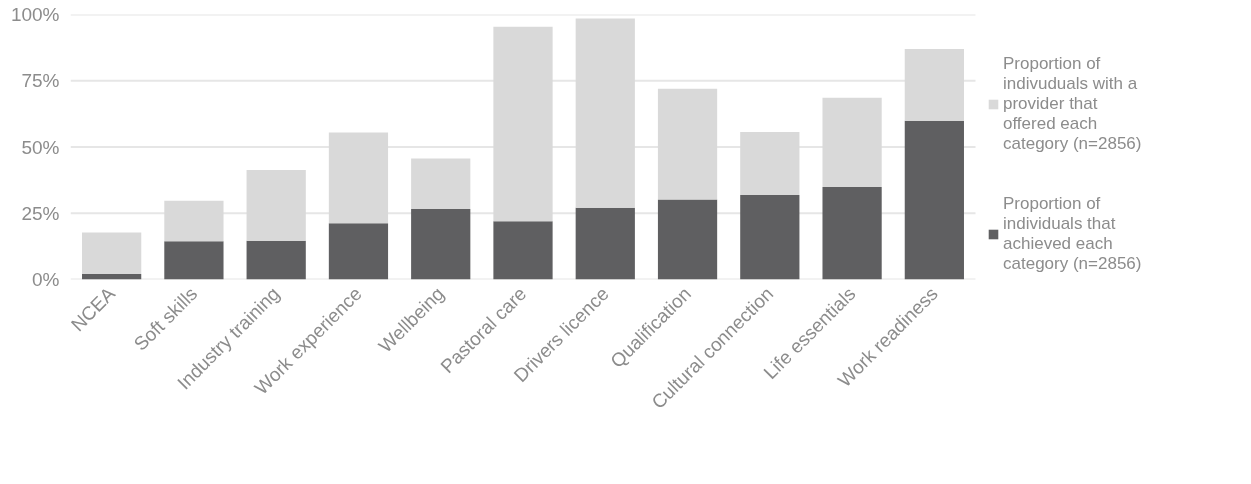 This screenshot has width=1251, height=484. What do you see at coordinates (1072, 104) in the screenshot?
I see `legend-label: Proportion of indivuduals with a provider that offered each category (n=2856)` at bounding box center [1072, 104].